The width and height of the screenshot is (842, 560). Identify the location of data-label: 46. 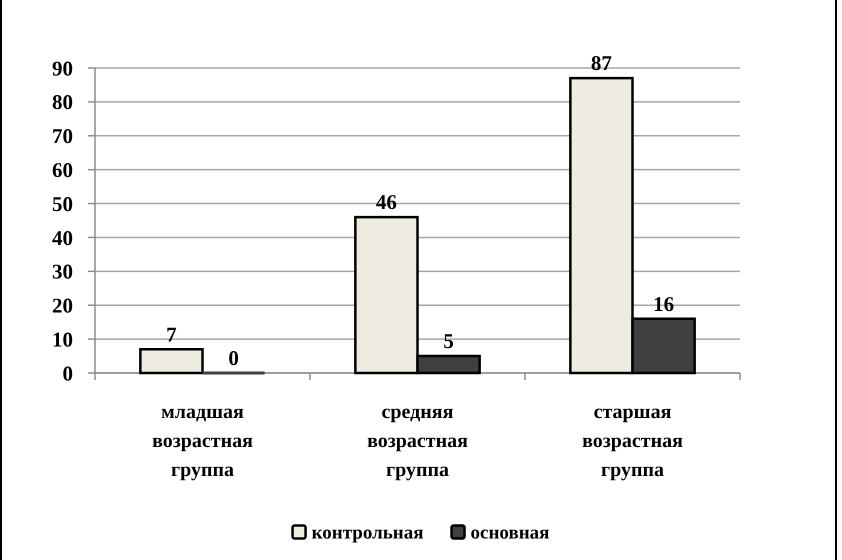
(386, 202).